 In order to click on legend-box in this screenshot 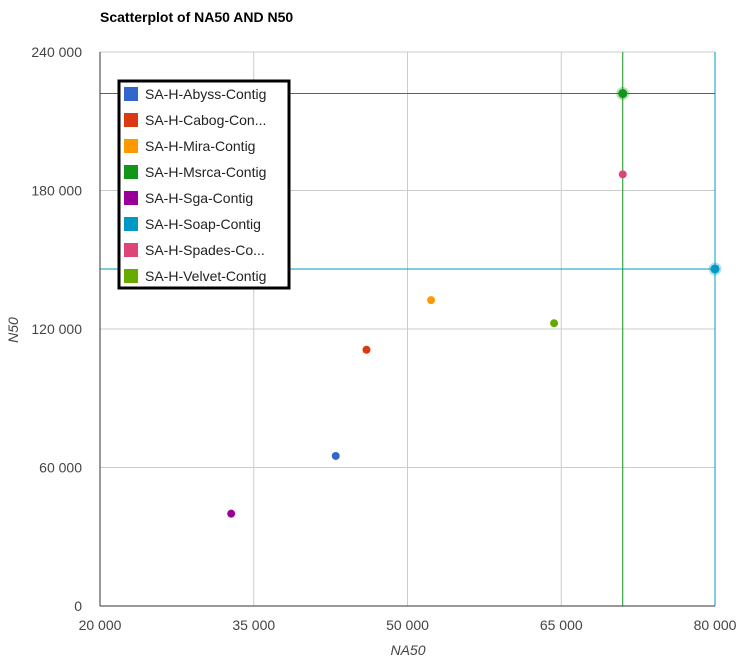, I will do `click(204, 184)`.